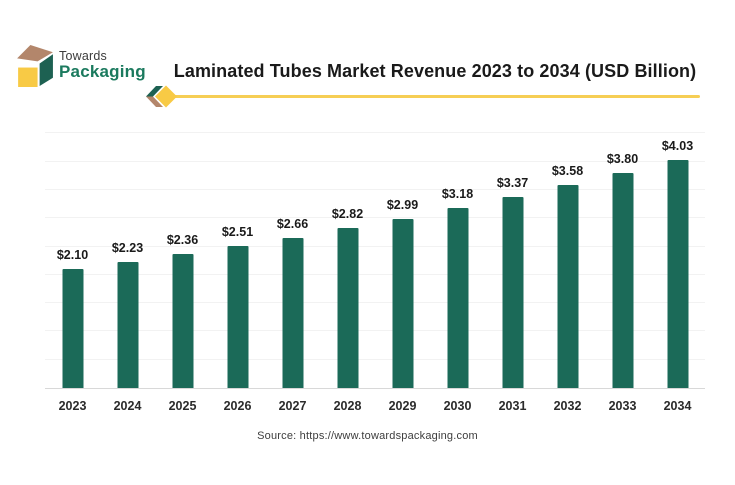 This screenshot has height=485, width=735. What do you see at coordinates (347, 406) in the screenshot?
I see `x-tick-label-2028: 2028` at bounding box center [347, 406].